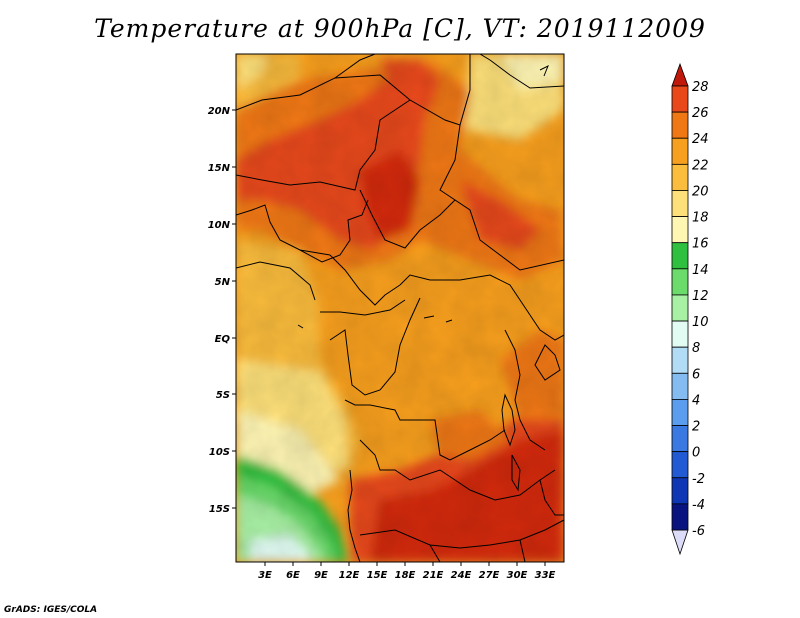 The image size is (800, 618). Describe the element at coordinates (700, 139) in the screenshot. I see `colorbar-label: 24` at that location.